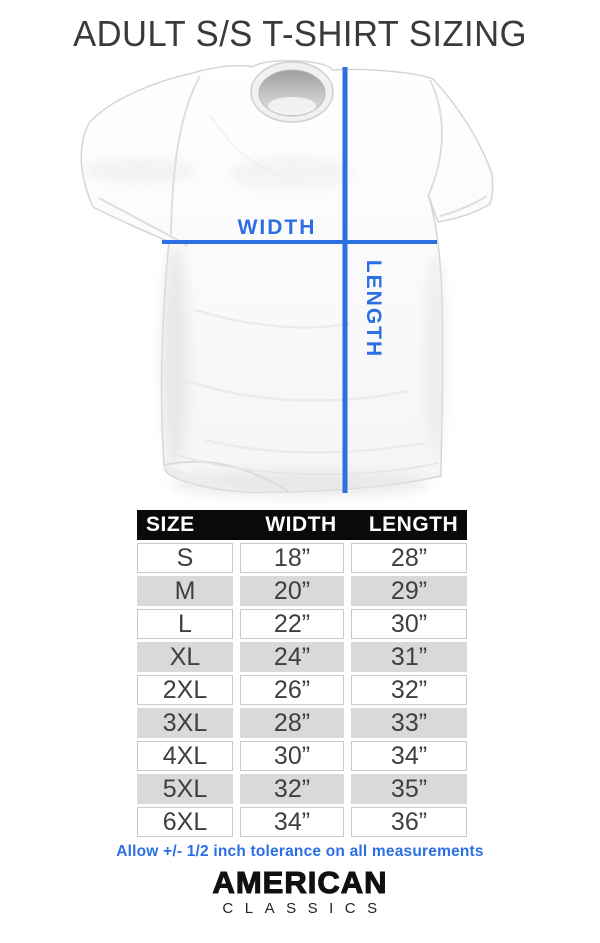  What do you see at coordinates (185, 657) in the screenshot?
I see `size-cell: XL` at bounding box center [185, 657].